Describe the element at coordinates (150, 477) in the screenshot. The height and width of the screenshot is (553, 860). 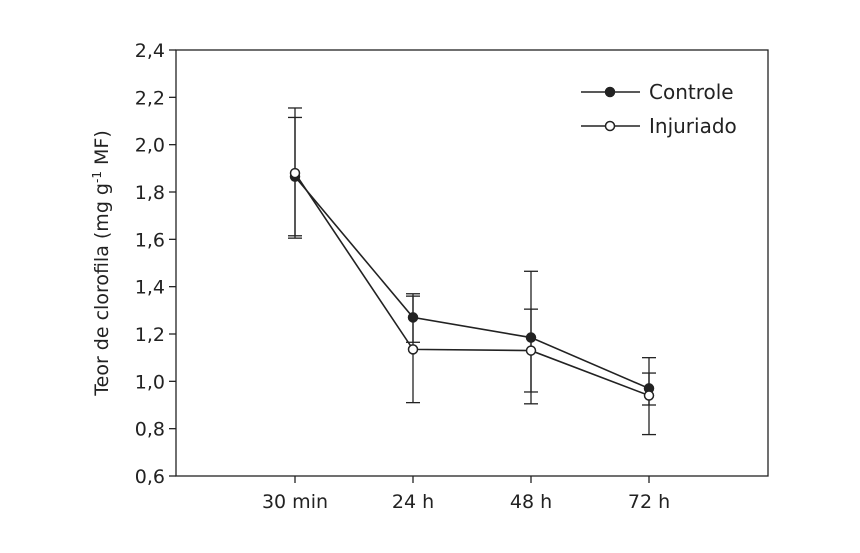
I see `y-tick-label: 0,6` at that location.